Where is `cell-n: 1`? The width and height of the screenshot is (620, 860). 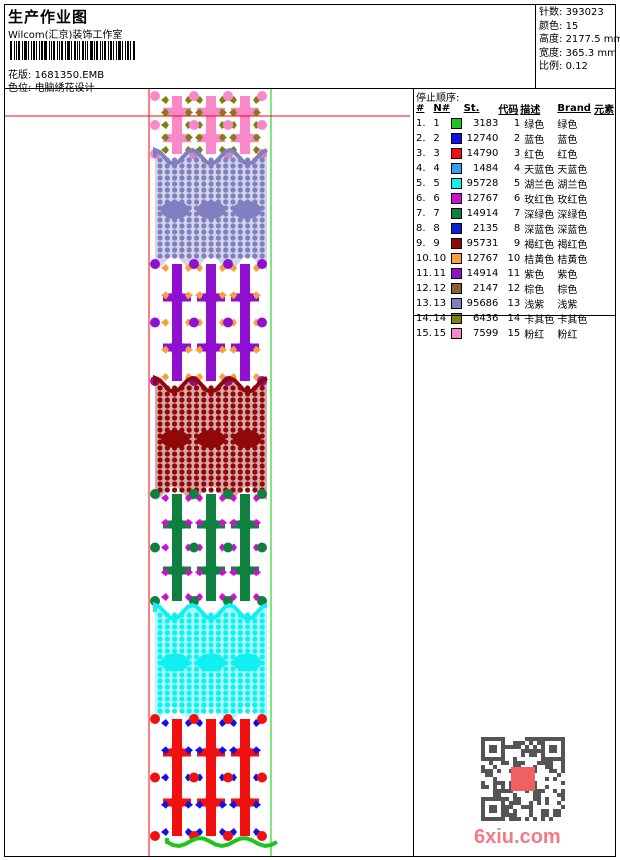 cell-n: 1 is located at coordinates (436, 123).